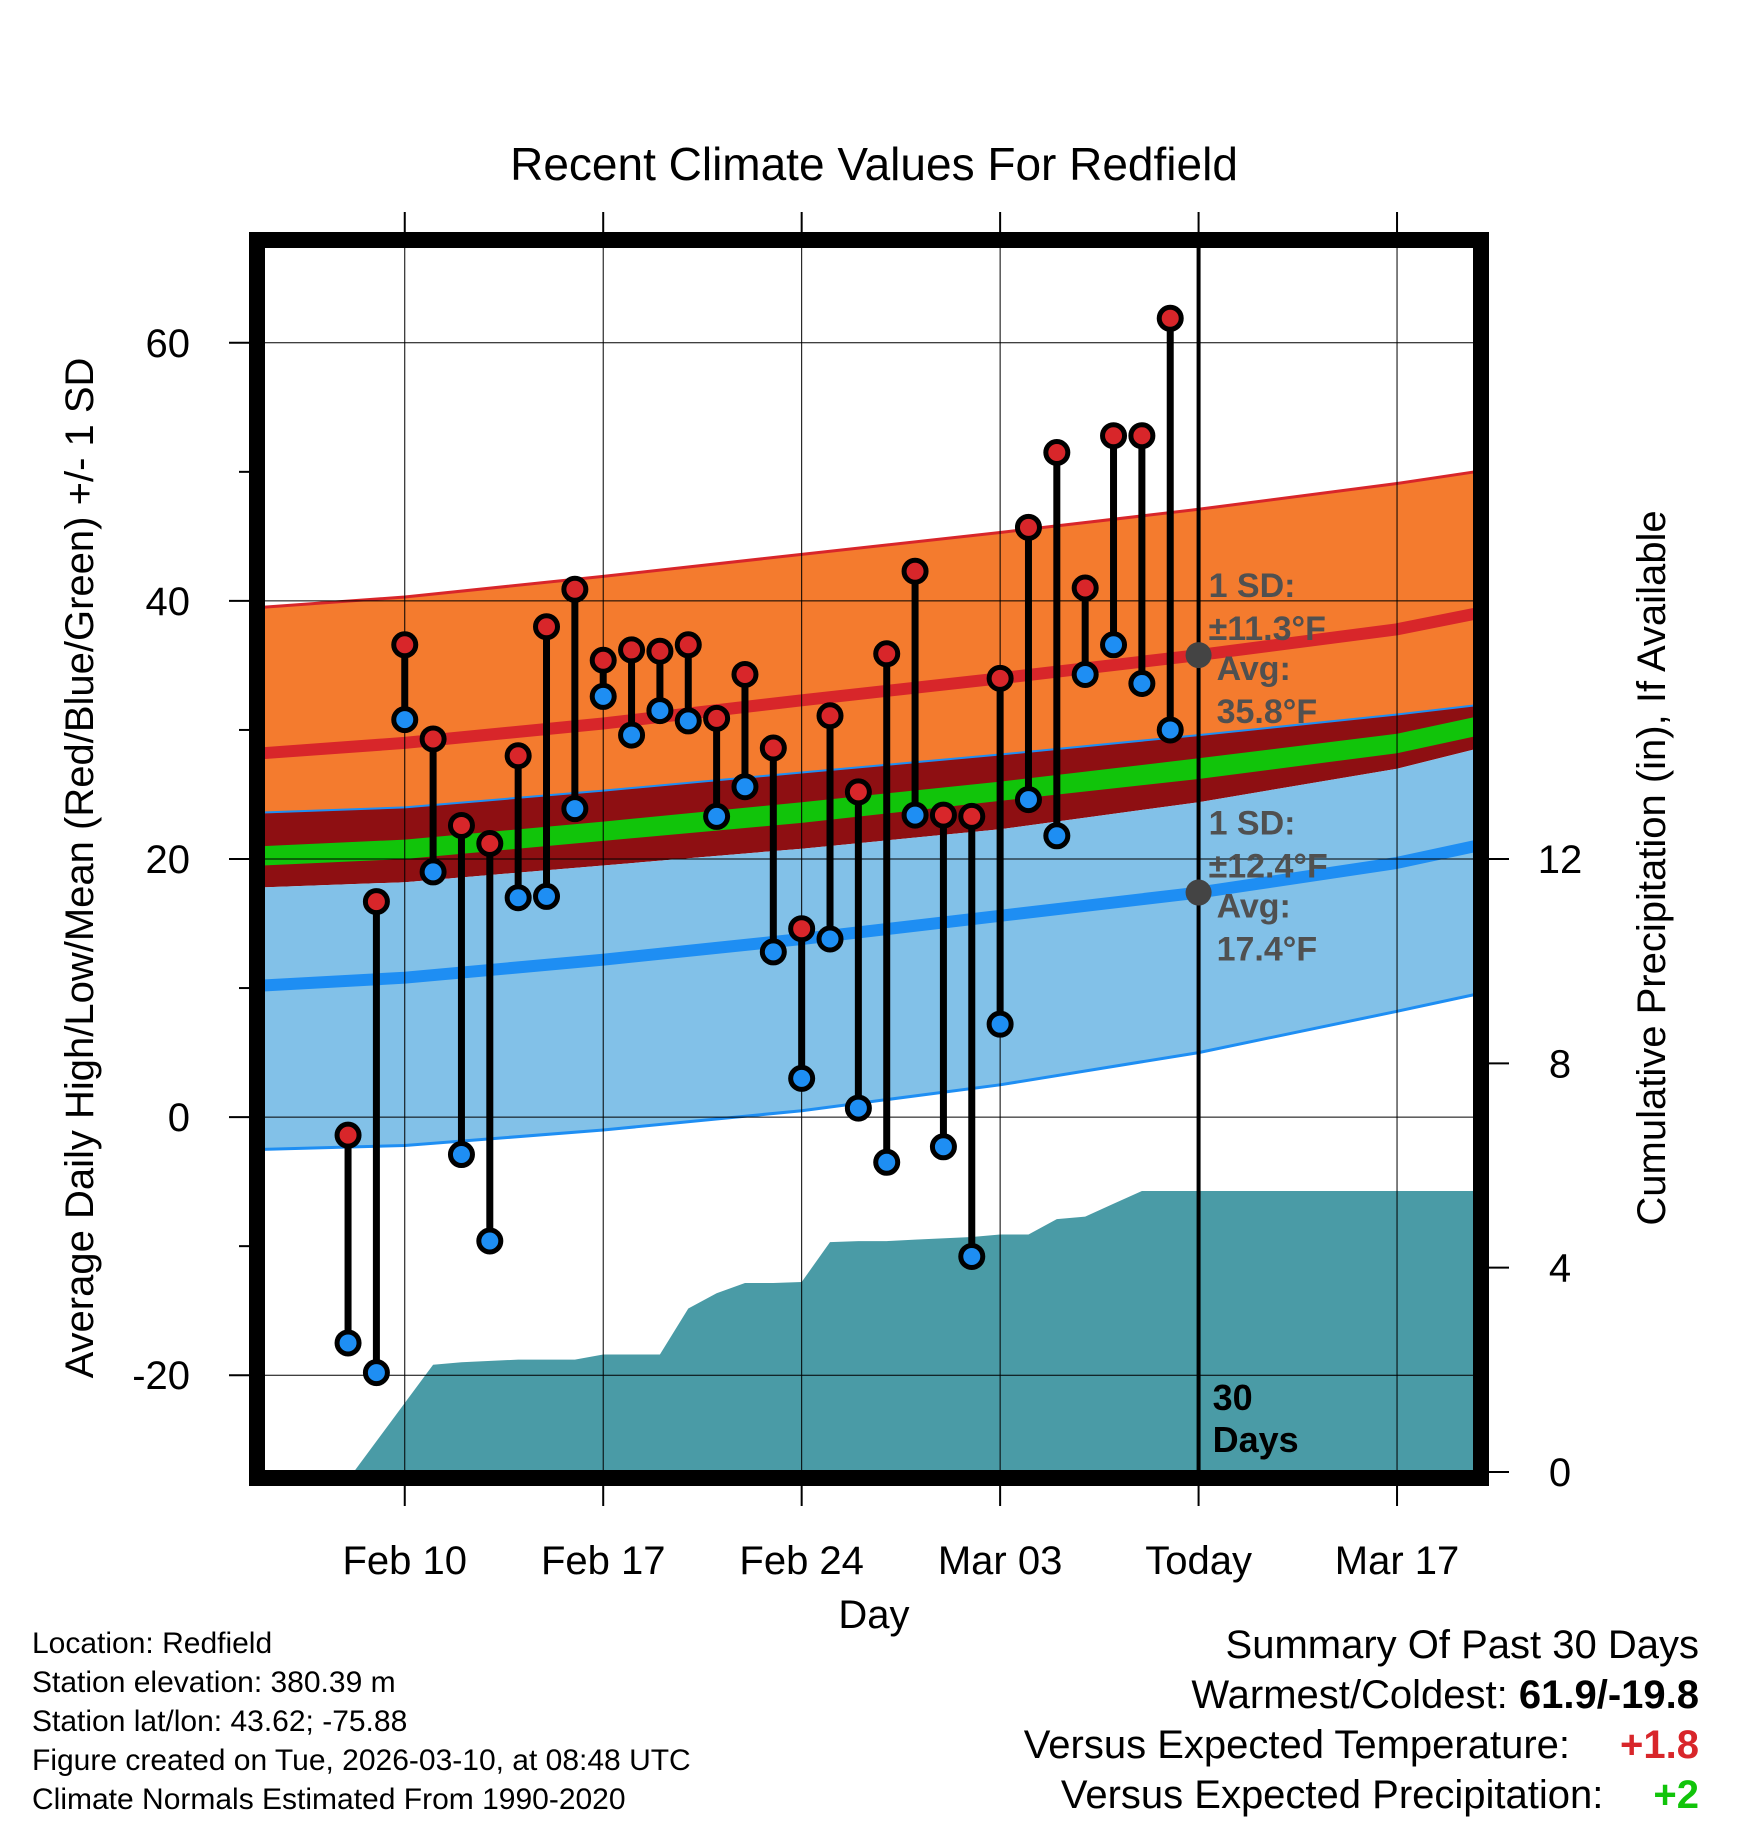  I want to click on x-tick-label: Mar 17, so click(1397, 1561).